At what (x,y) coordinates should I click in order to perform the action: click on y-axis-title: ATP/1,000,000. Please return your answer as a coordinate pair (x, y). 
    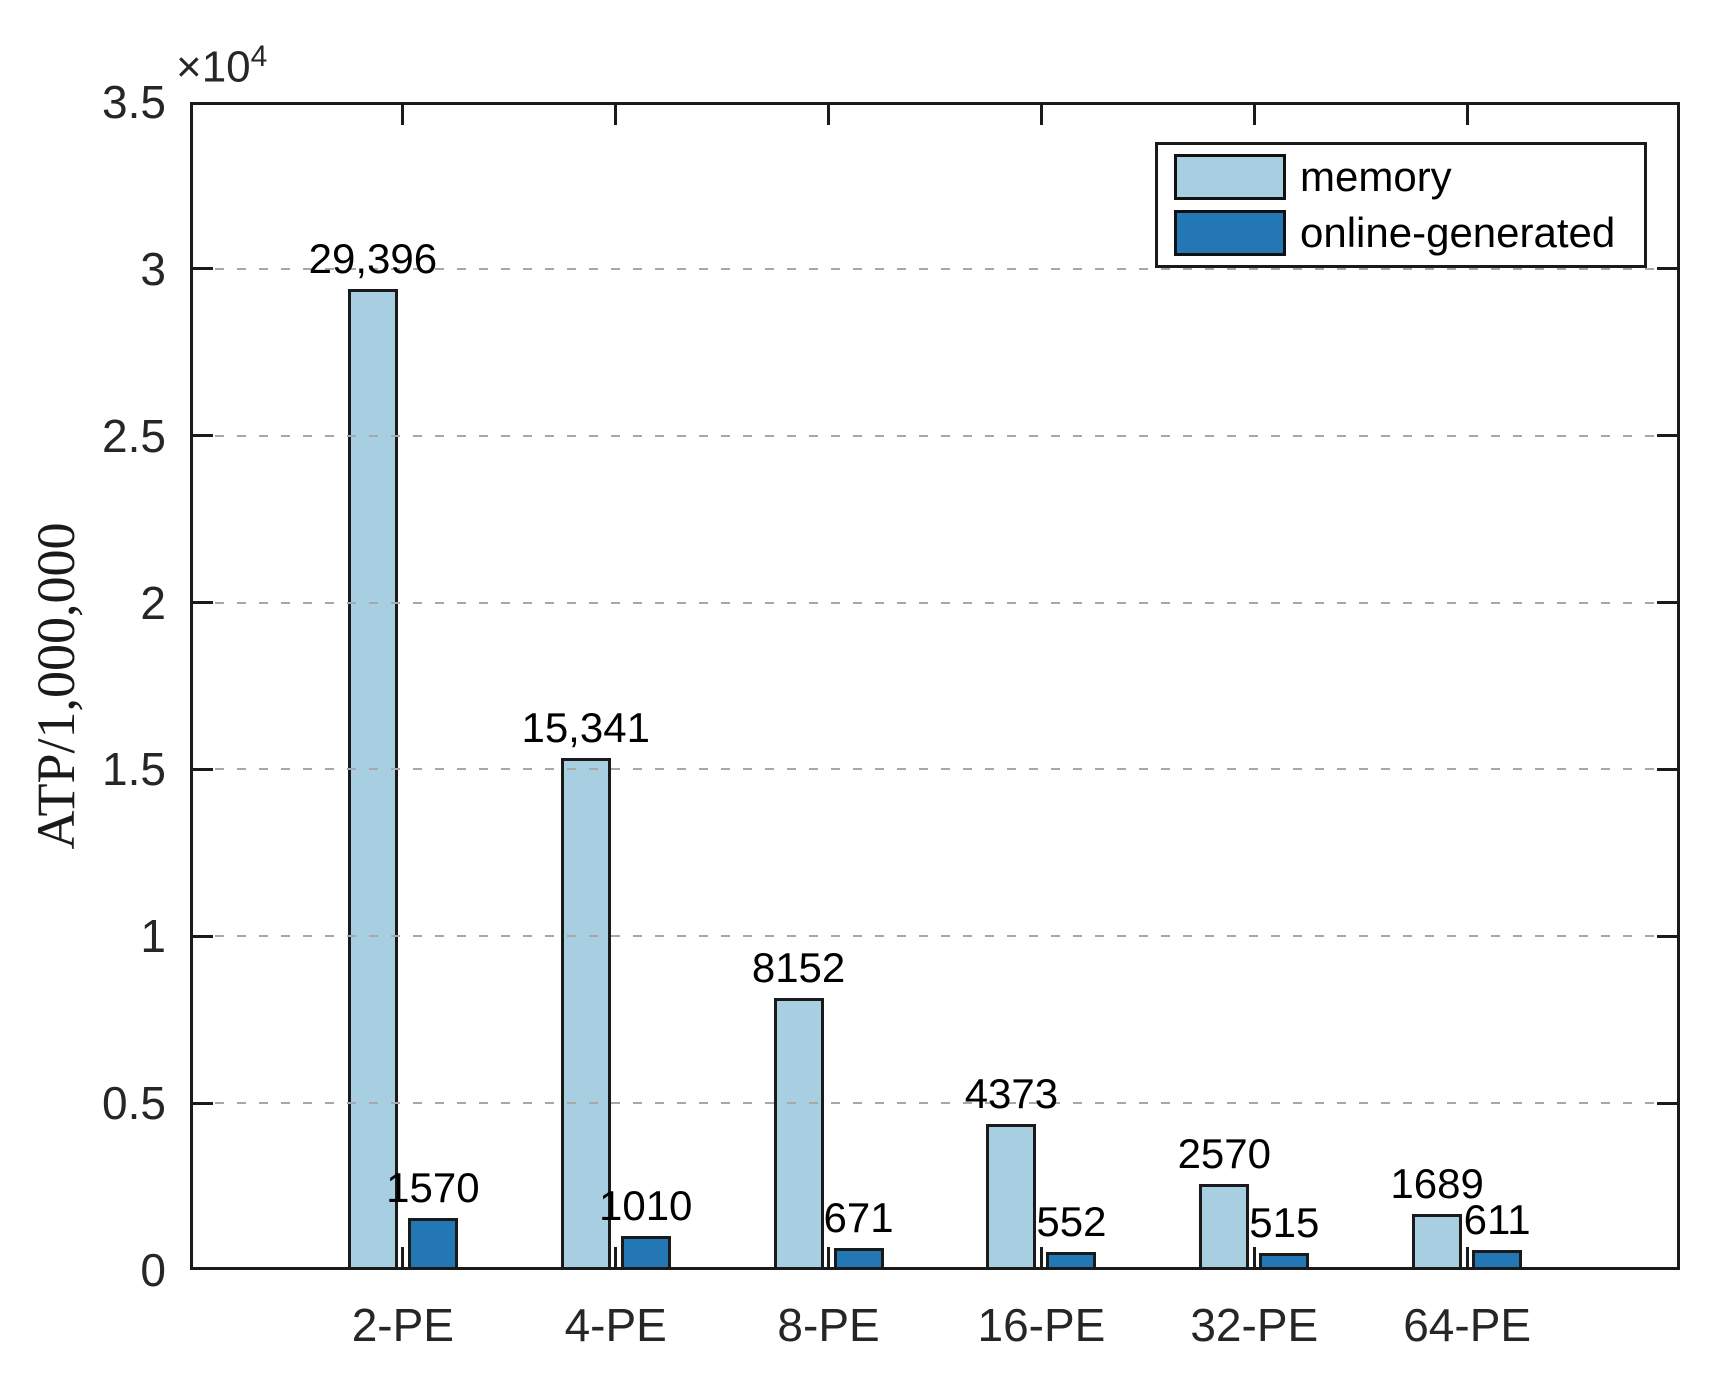
    Looking at the image, I should click on (56, 686).